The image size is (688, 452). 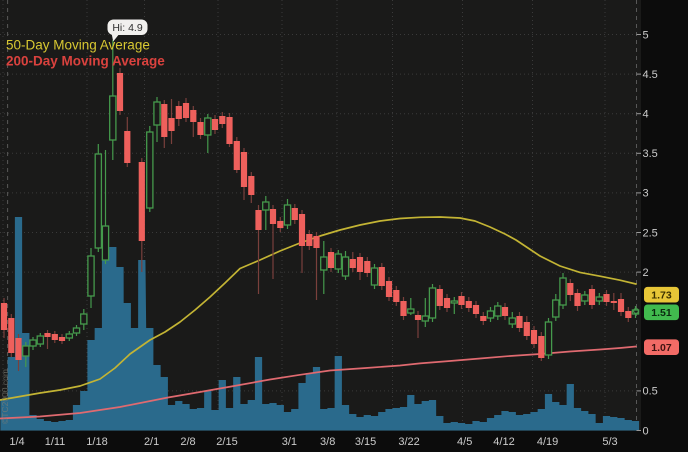 I want to click on svg-text: ©TC2000.com, so click(x=5, y=396).